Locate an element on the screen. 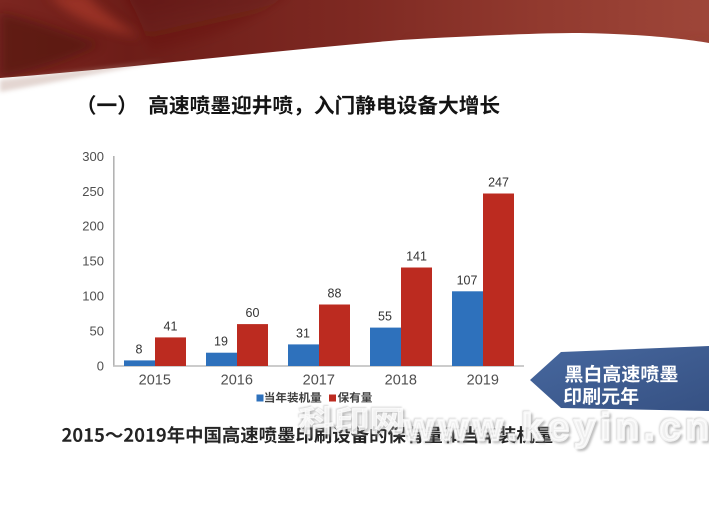 The height and width of the screenshot is (531, 709). svg-text: 200 is located at coordinates (93, 226).